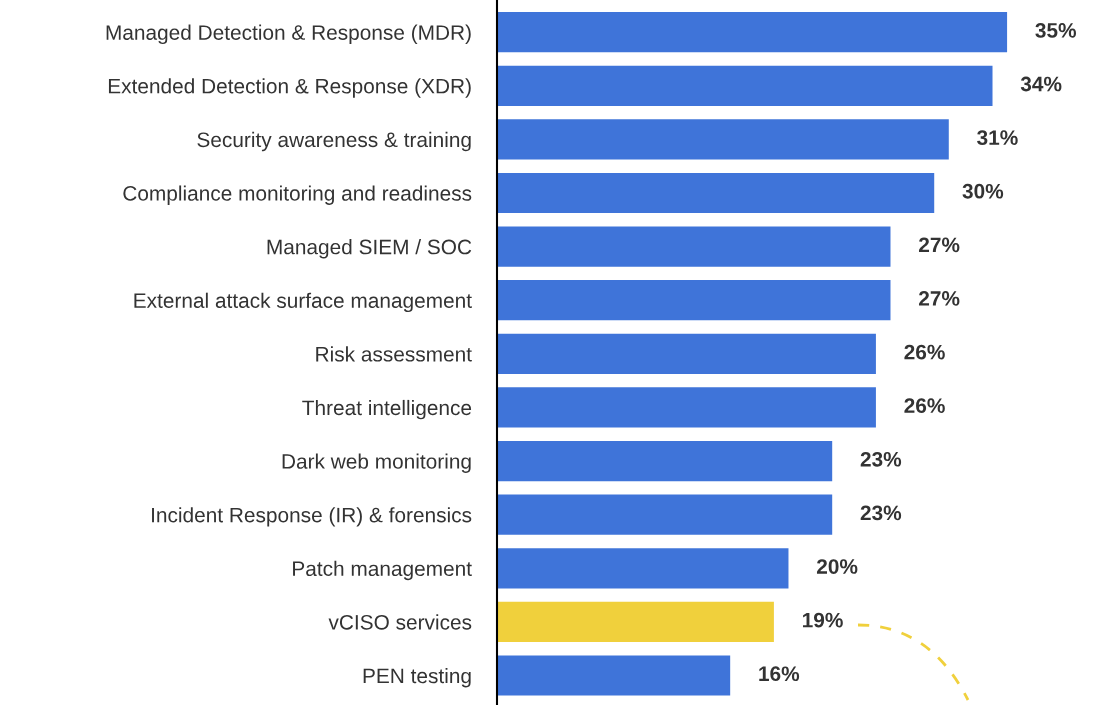 The width and height of the screenshot is (1104, 705). What do you see at coordinates (312, 517) in the screenshot?
I see `y-tick-label: Incident Response (IR) & forensics` at bounding box center [312, 517].